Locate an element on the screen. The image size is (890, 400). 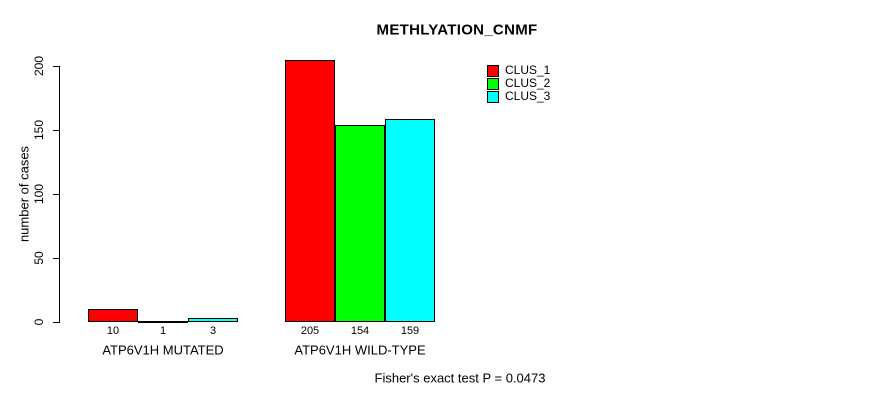
legend-label: CLUS_1 is located at coordinates (528, 70).